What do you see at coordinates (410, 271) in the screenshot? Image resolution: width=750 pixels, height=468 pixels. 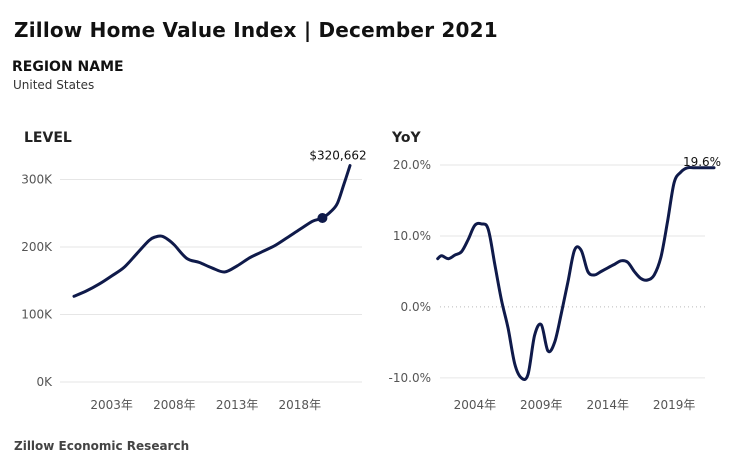 I see `yoy-y-ticks: -10.0% 0.0% 10.0% 20.0%` at bounding box center [410, 271].